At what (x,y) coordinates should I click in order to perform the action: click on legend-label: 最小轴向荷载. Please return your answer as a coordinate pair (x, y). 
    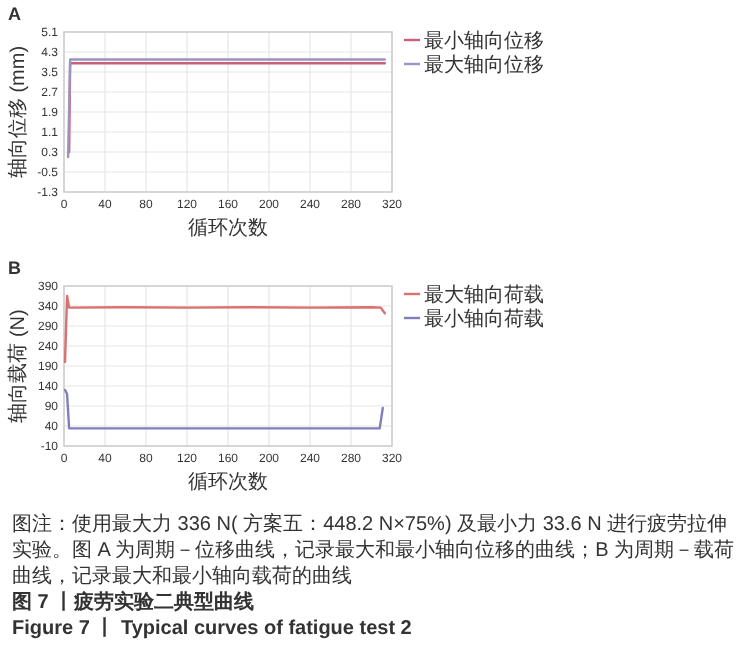
    Looking at the image, I should click on (484, 319).